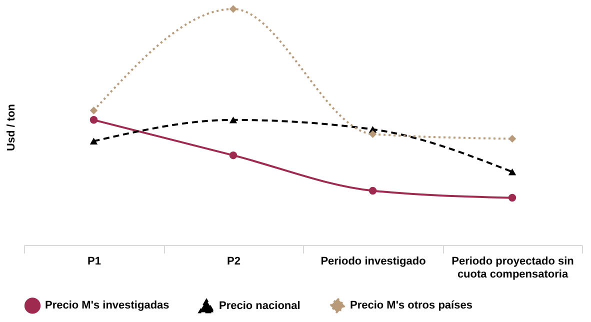 The width and height of the screenshot is (591, 322). I want to click on legend-label: Precio M's investigadas, so click(107, 306).